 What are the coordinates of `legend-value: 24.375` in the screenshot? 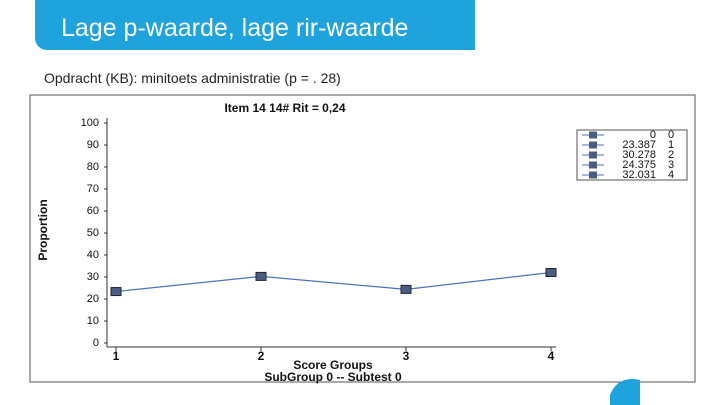 It's located at (639, 165).